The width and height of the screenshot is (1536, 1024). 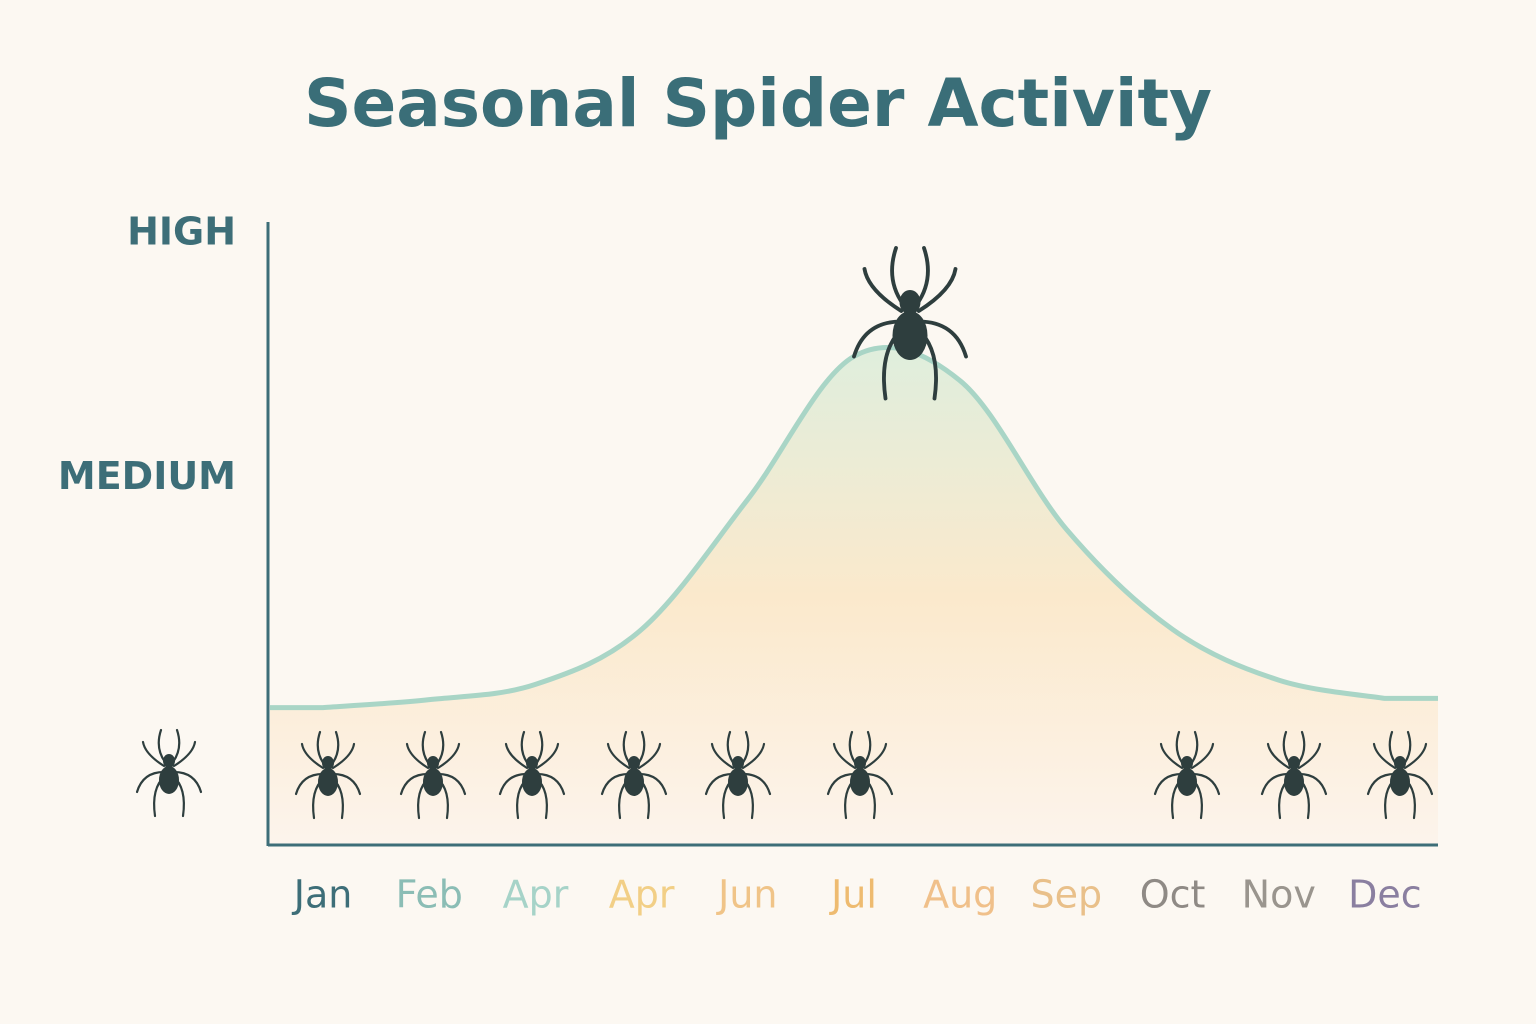 I want to click on x-tick-label: Aug, so click(x=960, y=895).